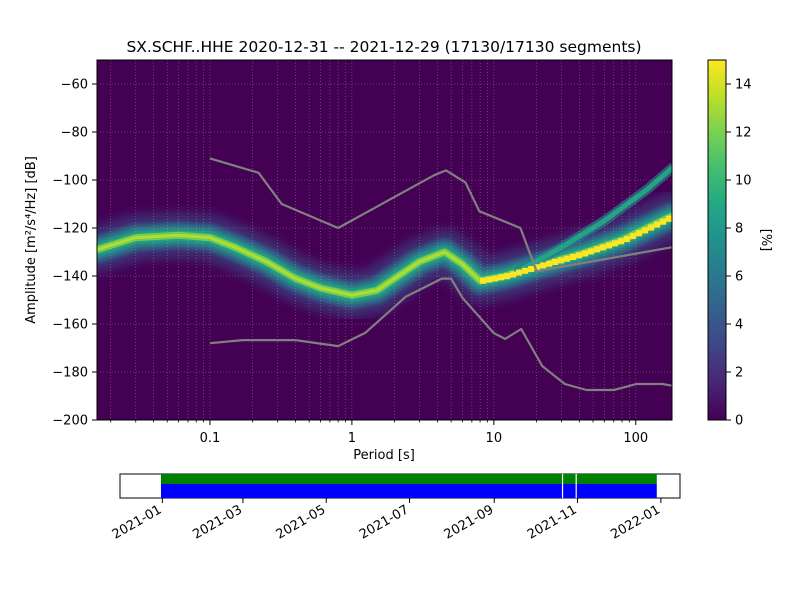 This screenshot has width=800, height=600. Describe the element at coordinates (31, 240) in the screenshot. I see `y-axis-label: Amplitude [m²/s⁴/Hz] [dB]` at that location.